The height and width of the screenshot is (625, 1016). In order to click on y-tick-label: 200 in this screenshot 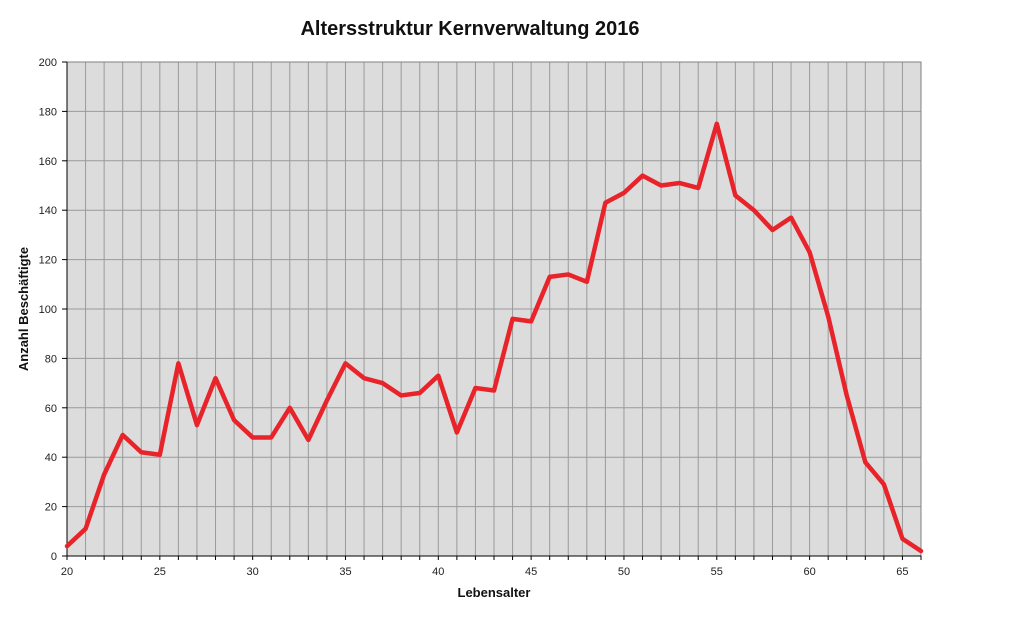, I will do `click(48, 63)`.